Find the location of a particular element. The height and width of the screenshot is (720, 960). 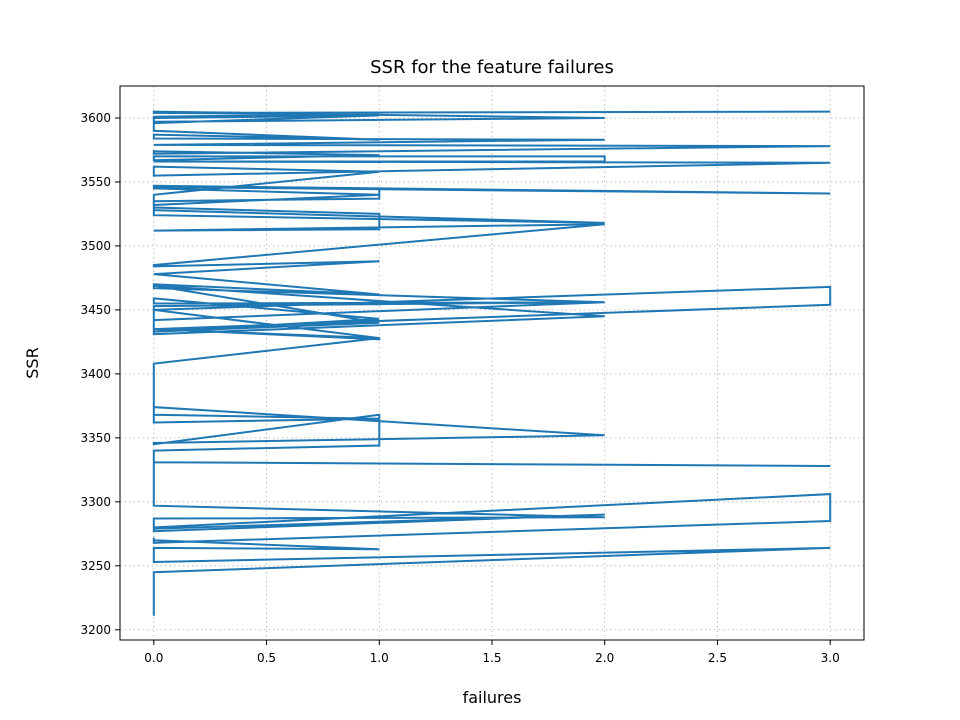

x-axis: 0.0 0.5 1.0 1.5 2.0 2.5 3.0 is located at coordinates (492, 652).